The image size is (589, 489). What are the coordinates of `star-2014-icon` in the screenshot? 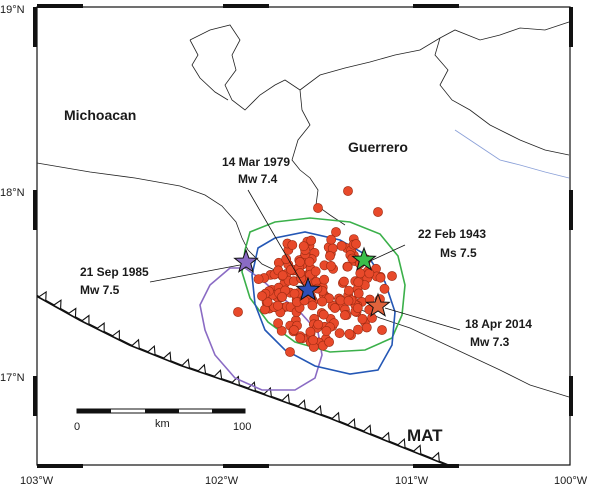 It's located at (378, 304).